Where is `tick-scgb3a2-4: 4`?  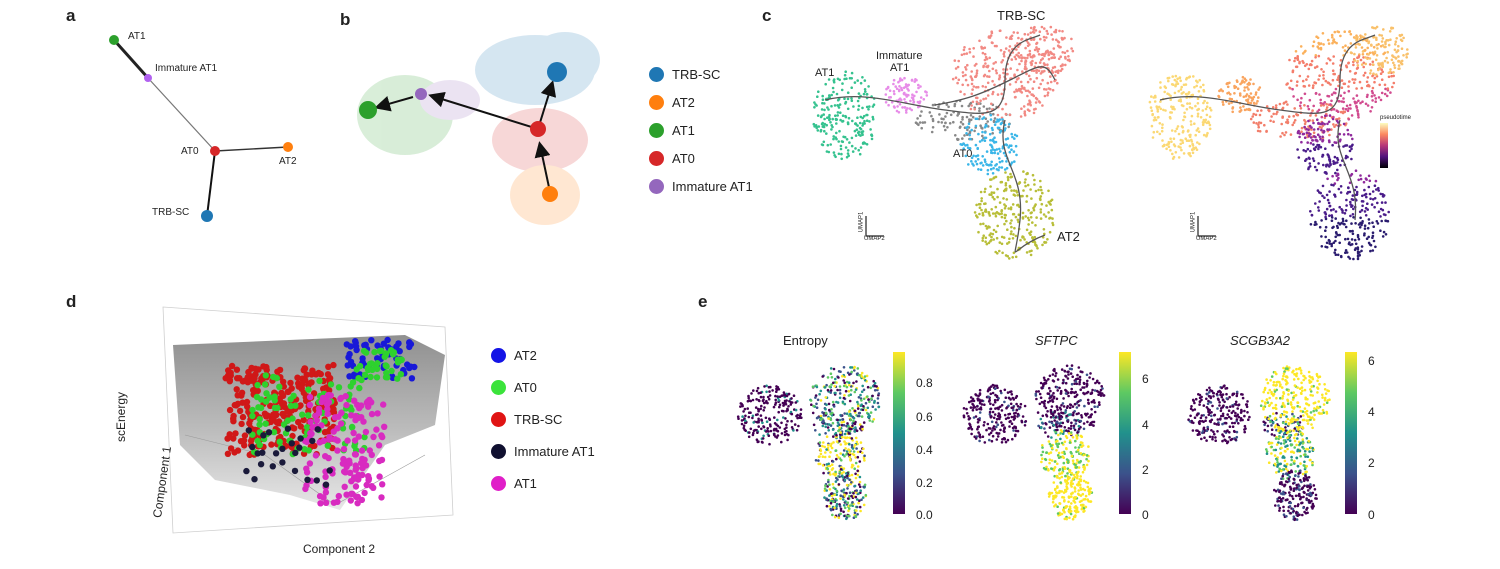
tick-scgb3a2-4: 4 is located at coordinates (1371, 412).